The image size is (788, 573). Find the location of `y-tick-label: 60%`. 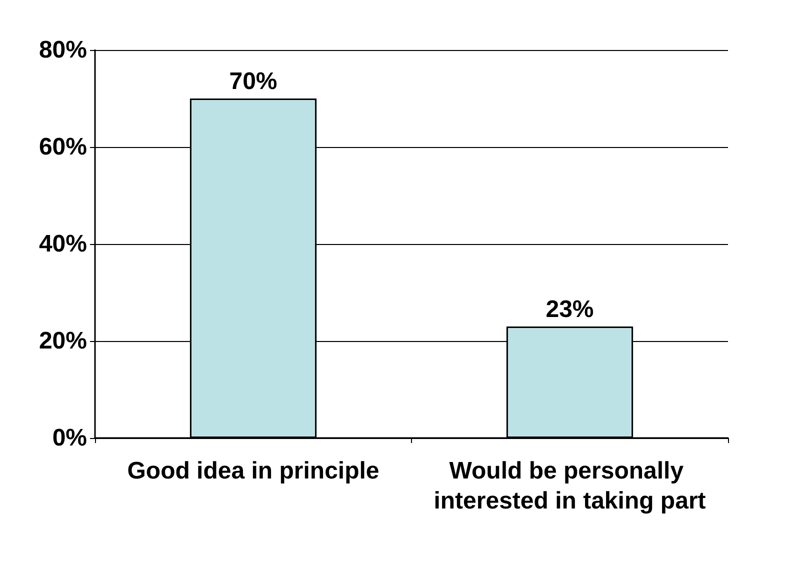

y-tick-label: 60% is located at coordinates (62, 147).